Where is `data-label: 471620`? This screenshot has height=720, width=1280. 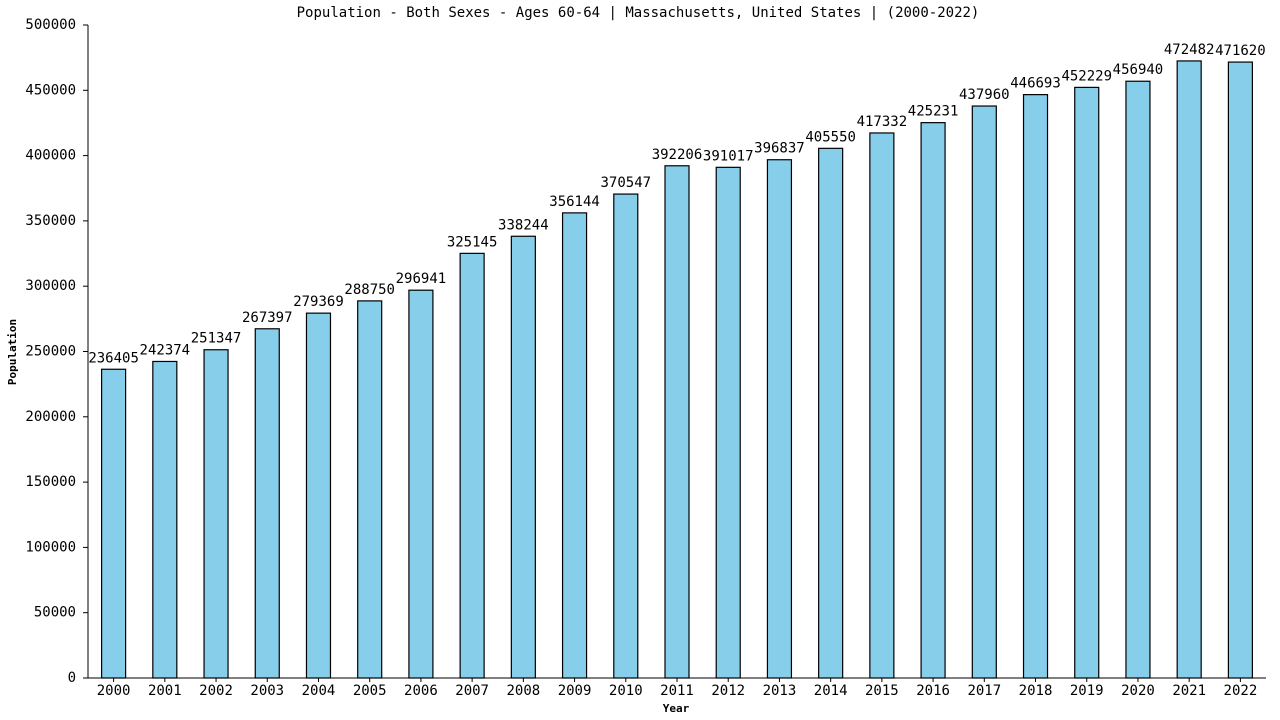
data-label: 471620 is located at coordinates (1240, 51).